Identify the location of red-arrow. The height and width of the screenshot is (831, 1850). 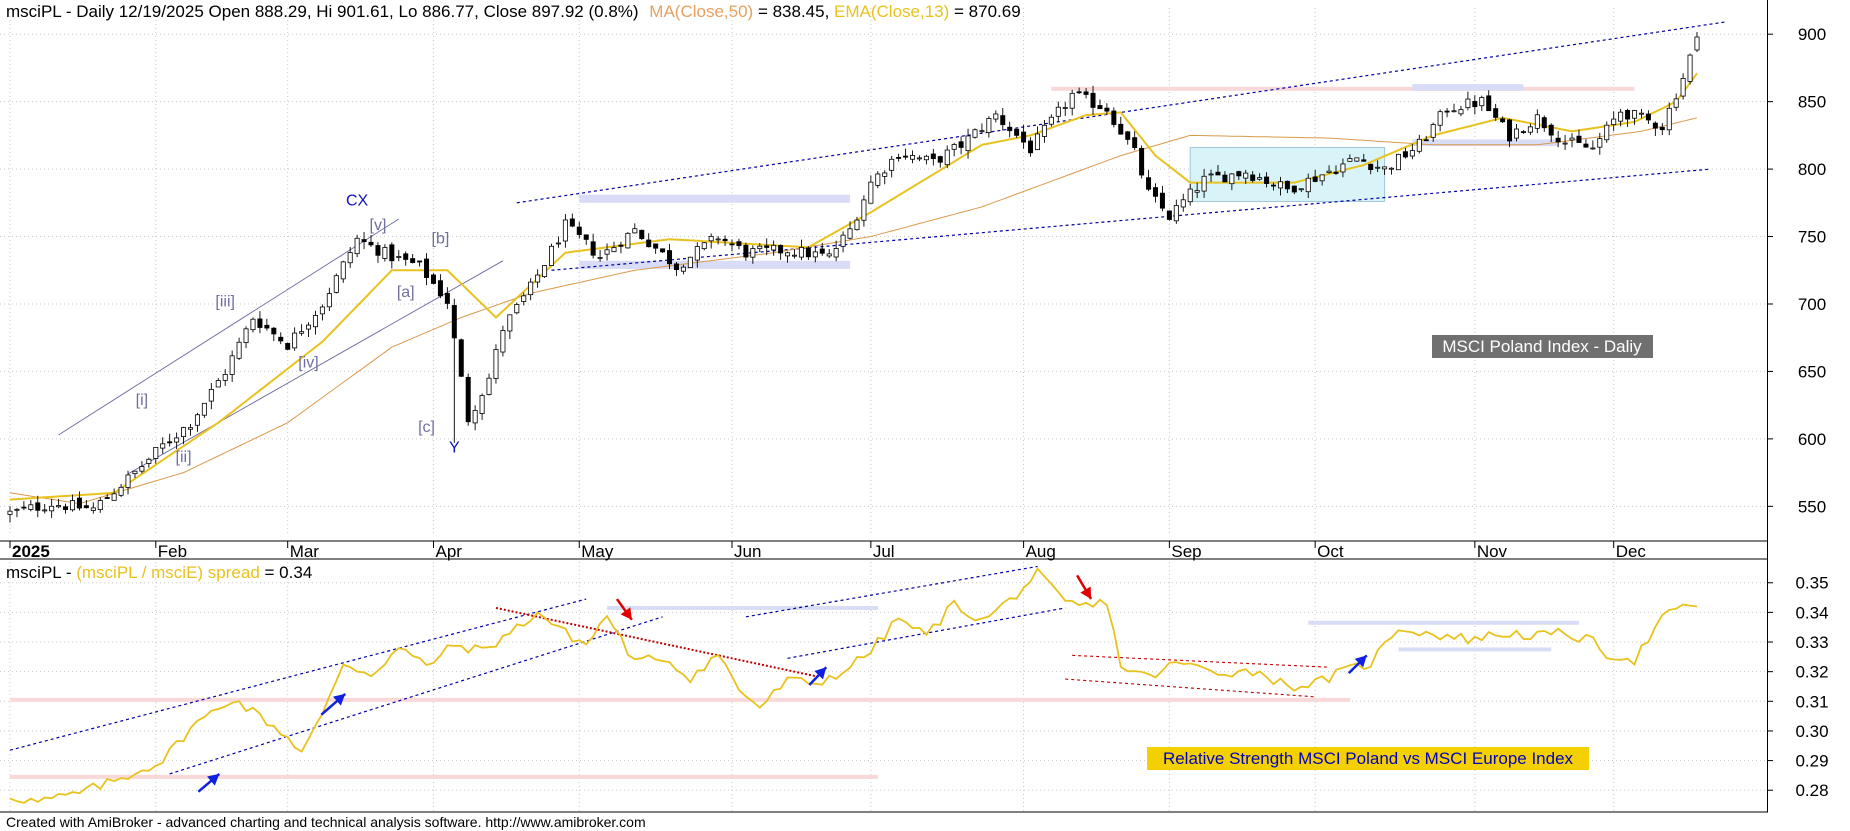
(1084, 587).